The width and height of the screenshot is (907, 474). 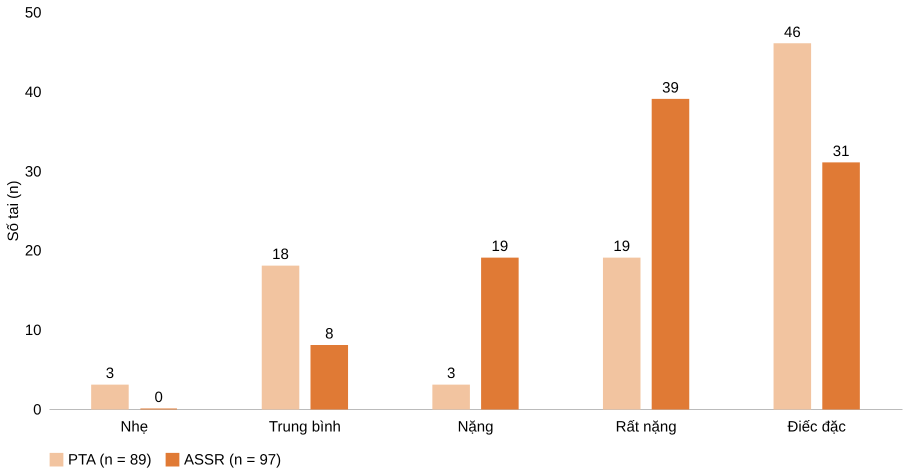 I want to click on legend-label: ASSR (n = 97), so click(x=233, y=460).